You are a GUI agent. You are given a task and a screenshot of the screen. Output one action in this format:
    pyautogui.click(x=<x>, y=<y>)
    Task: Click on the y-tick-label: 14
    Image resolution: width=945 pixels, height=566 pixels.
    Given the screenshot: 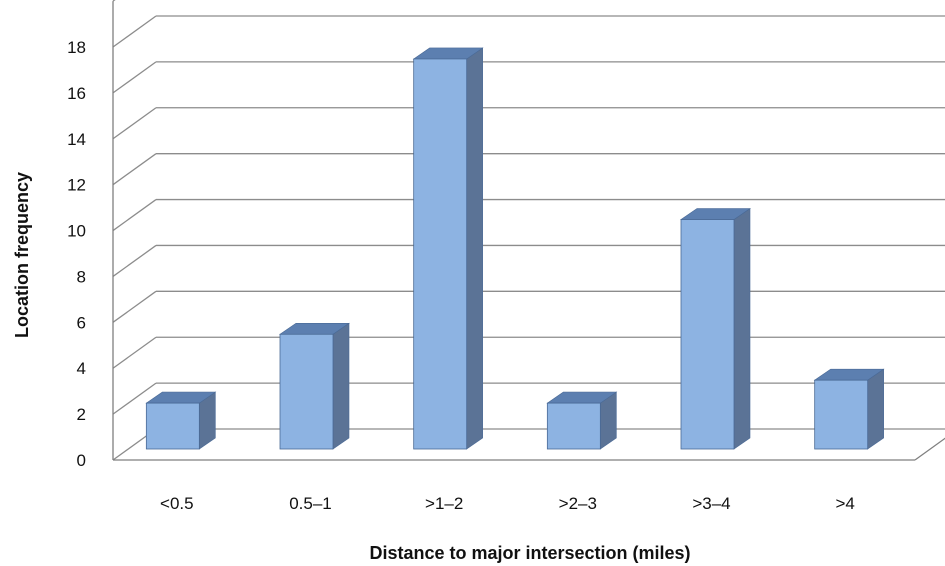 What is the action you would take?
    pyautogui.click(x=76, y=139)
    